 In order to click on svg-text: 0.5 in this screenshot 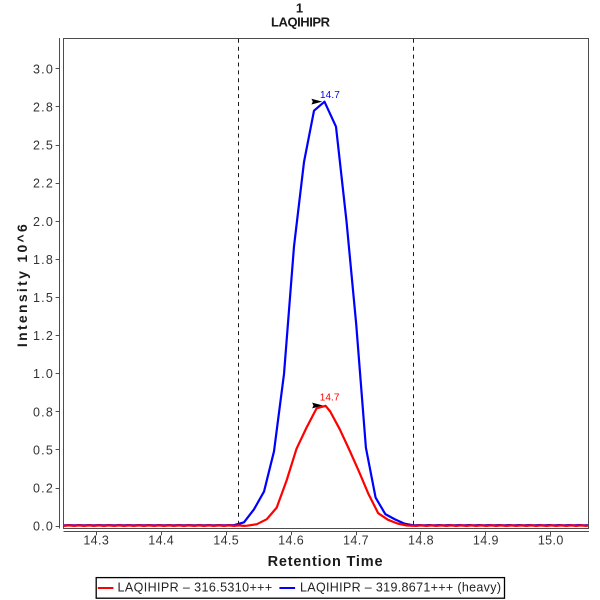, I will do `click(43, 450)`.